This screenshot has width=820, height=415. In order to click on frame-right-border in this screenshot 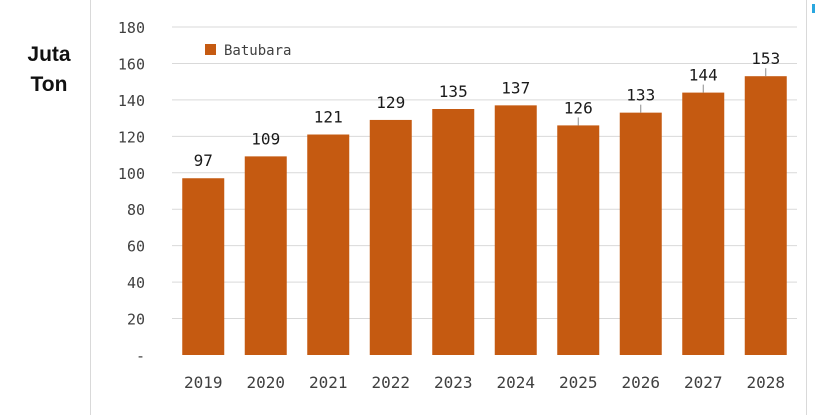, I will do `click(806, 207)`.